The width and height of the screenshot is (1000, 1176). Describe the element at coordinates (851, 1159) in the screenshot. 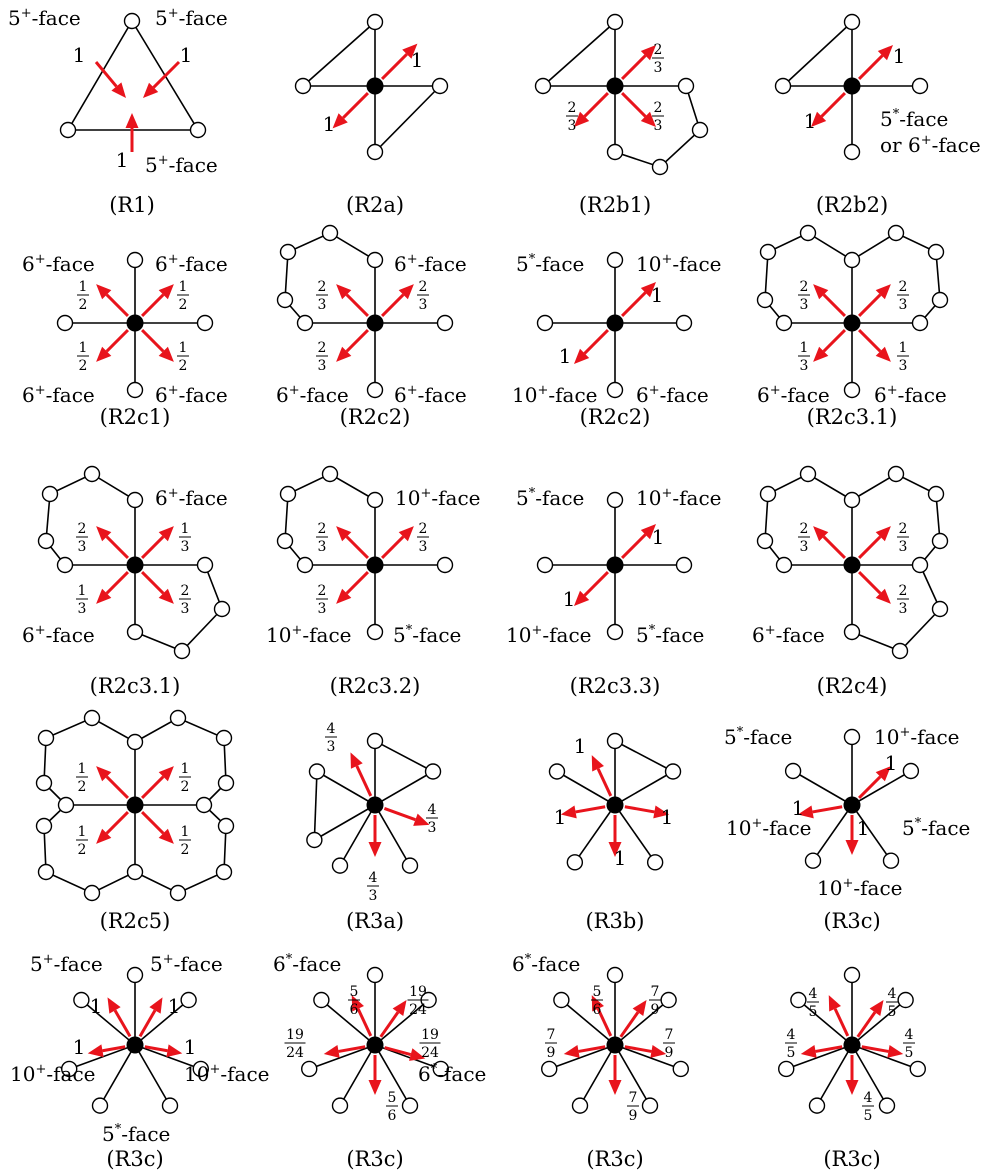

I see `rule-caption: (R3c)` at that location.